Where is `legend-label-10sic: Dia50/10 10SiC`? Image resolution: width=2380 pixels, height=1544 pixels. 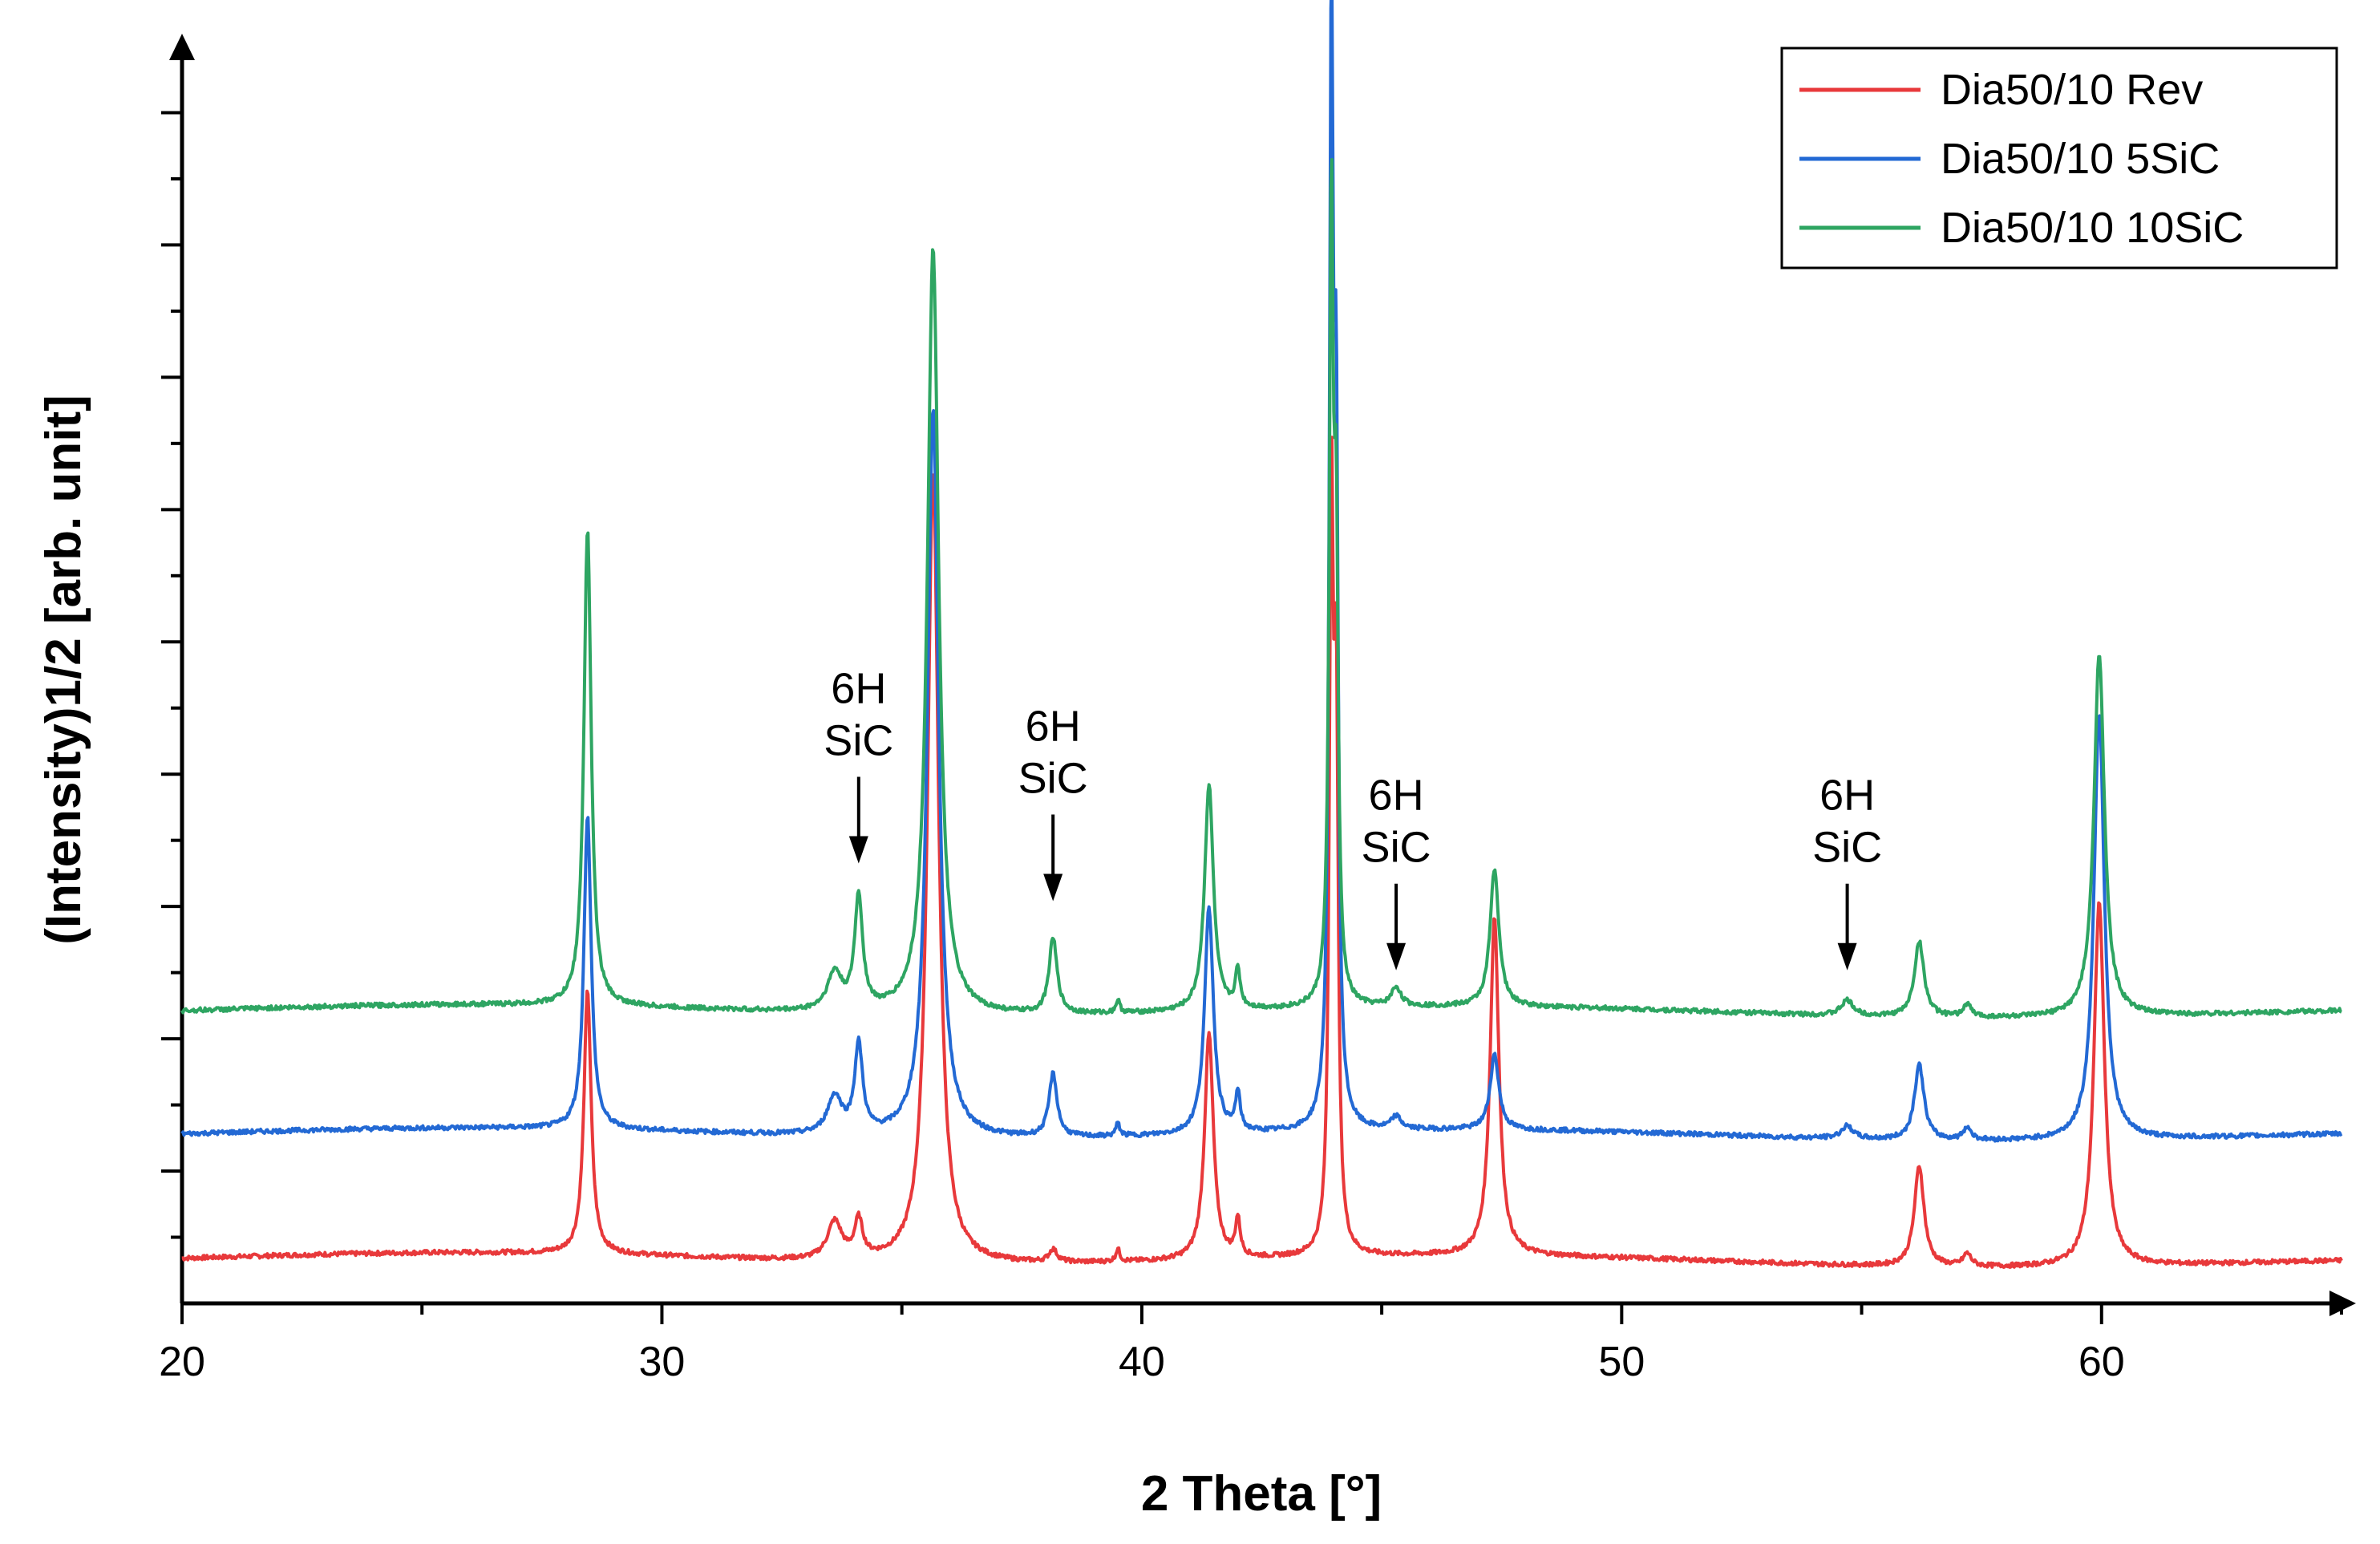 legend-label-10sic: Dia50/10 10SiC is located at coordinates (2092, 228).